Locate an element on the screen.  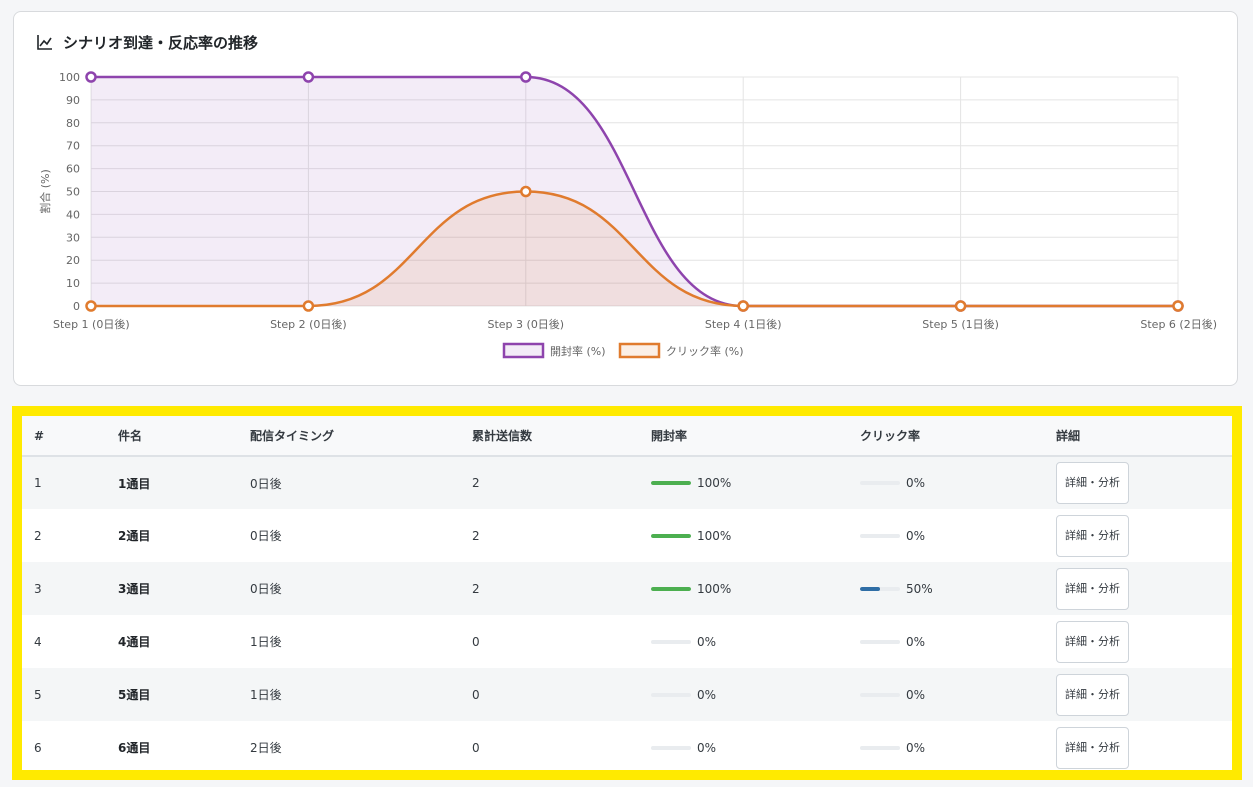
y-tick-label: 100 is located at coordinates (69, 77).